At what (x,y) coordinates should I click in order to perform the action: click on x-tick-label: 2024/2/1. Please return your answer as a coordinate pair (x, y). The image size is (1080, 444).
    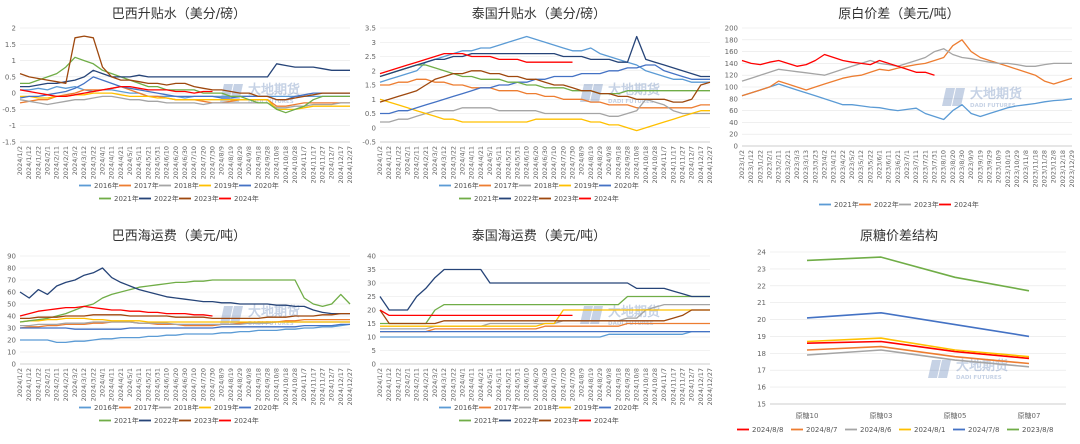
    Looking at the image, I should click on (408, 382).